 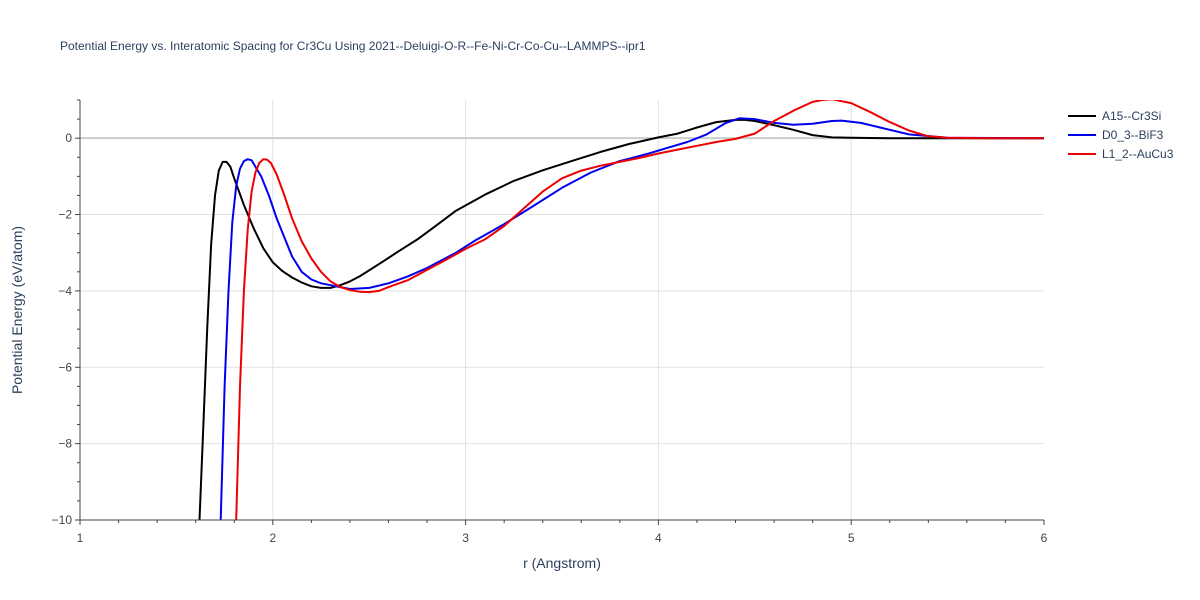 I want to click on y-tick-label: −8, so click(x=65, y=444).